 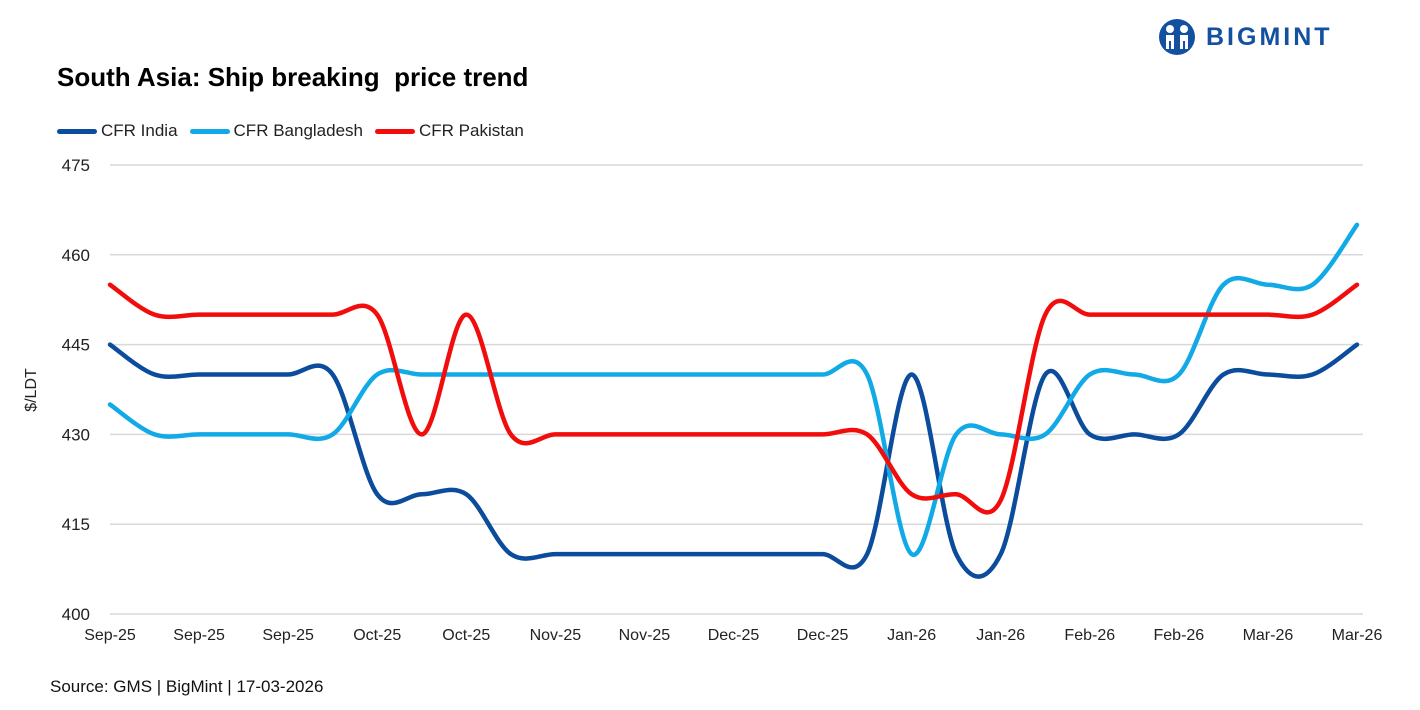 I want to click on y-tick-label: 445, so click(x=76, y=345).